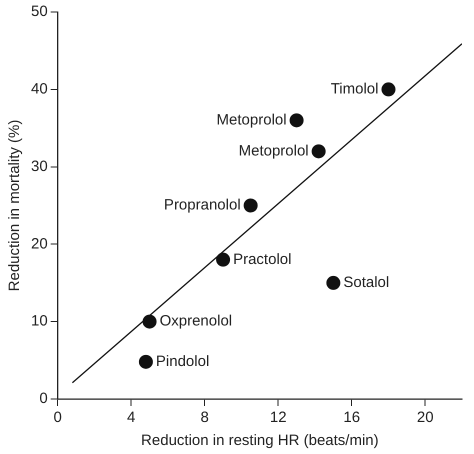  What do you see at coordinates (204, 417) in the screenshot?
I see `x-tick-label: 8` at bounding box center [204, 417].